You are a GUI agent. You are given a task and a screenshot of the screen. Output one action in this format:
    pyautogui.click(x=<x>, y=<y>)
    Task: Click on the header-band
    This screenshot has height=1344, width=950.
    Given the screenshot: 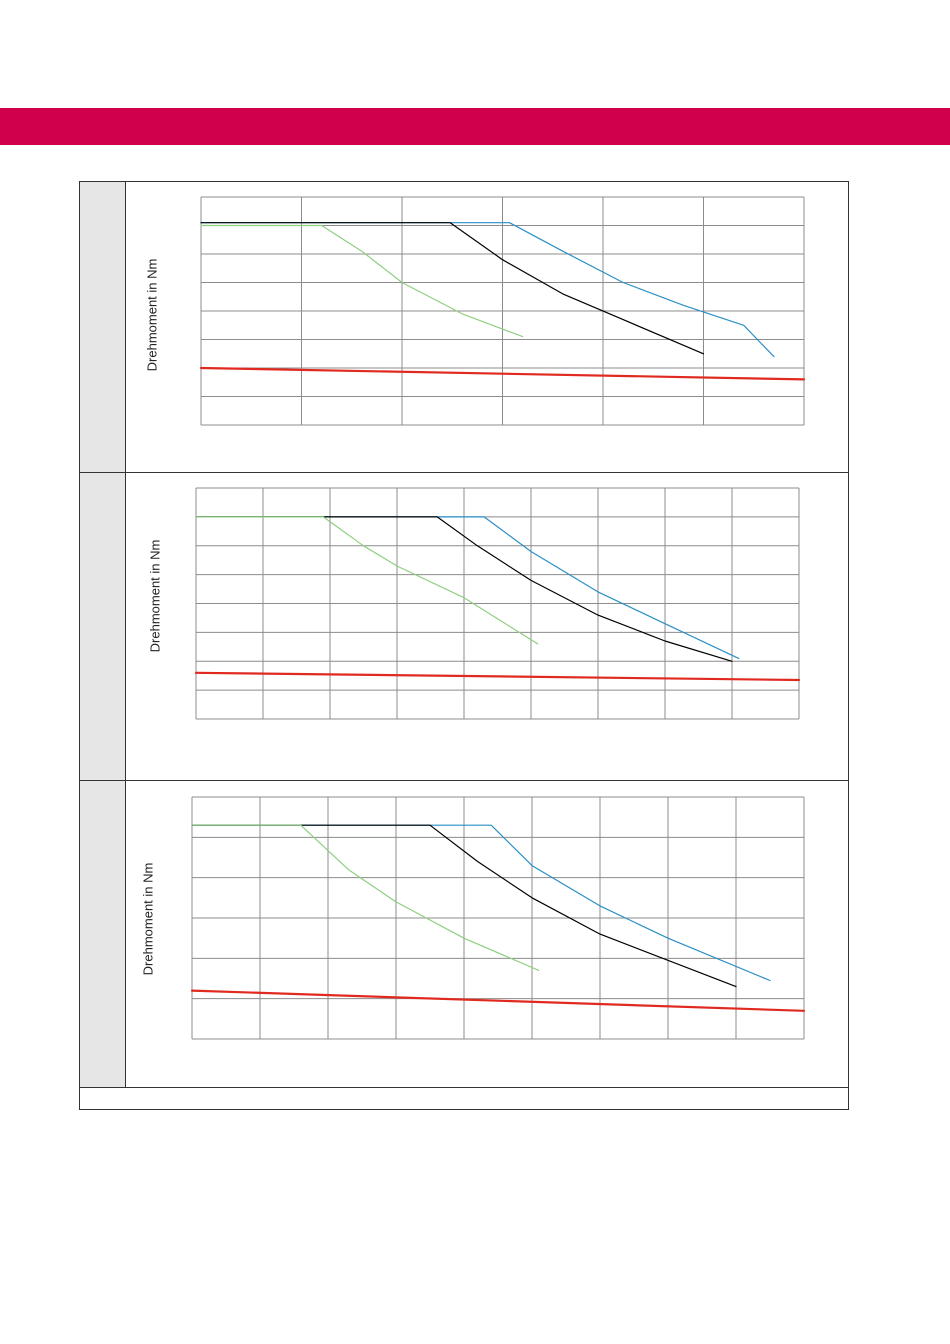 What is the action you would take?
    pyautogui.click(x=475, y=126)
    